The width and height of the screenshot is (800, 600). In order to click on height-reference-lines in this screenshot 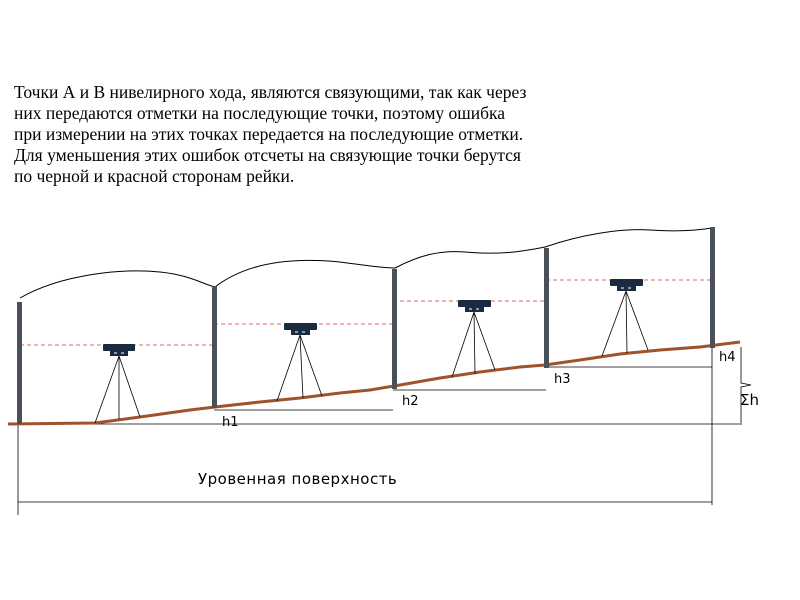, I will do `click(380, 395)`.